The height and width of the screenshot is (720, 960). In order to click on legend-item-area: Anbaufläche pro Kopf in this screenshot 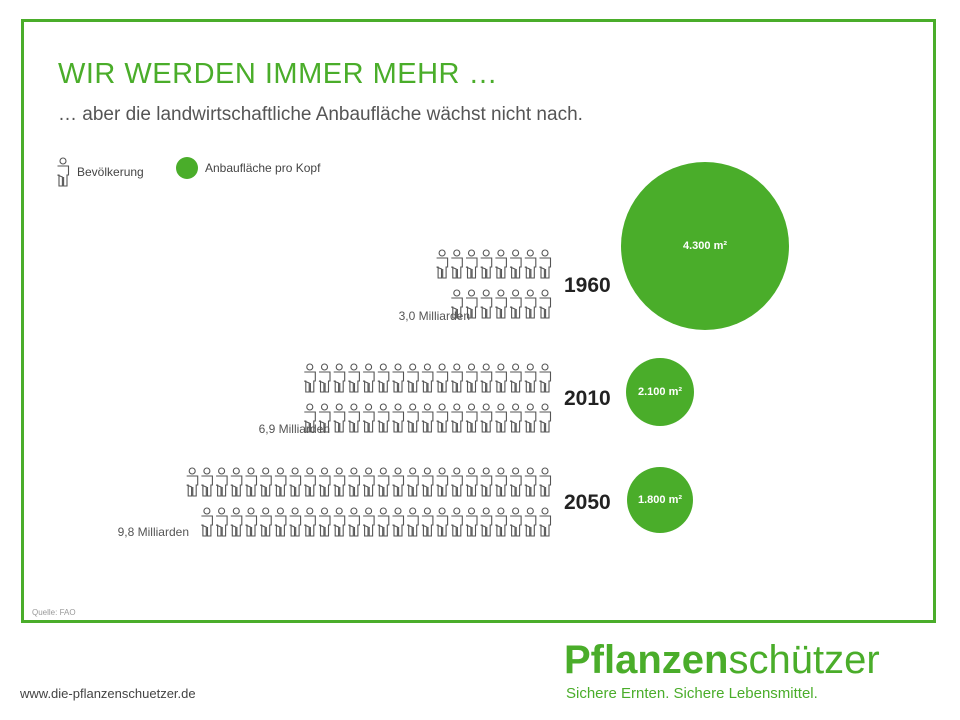, I will do `click(248, 168)`.